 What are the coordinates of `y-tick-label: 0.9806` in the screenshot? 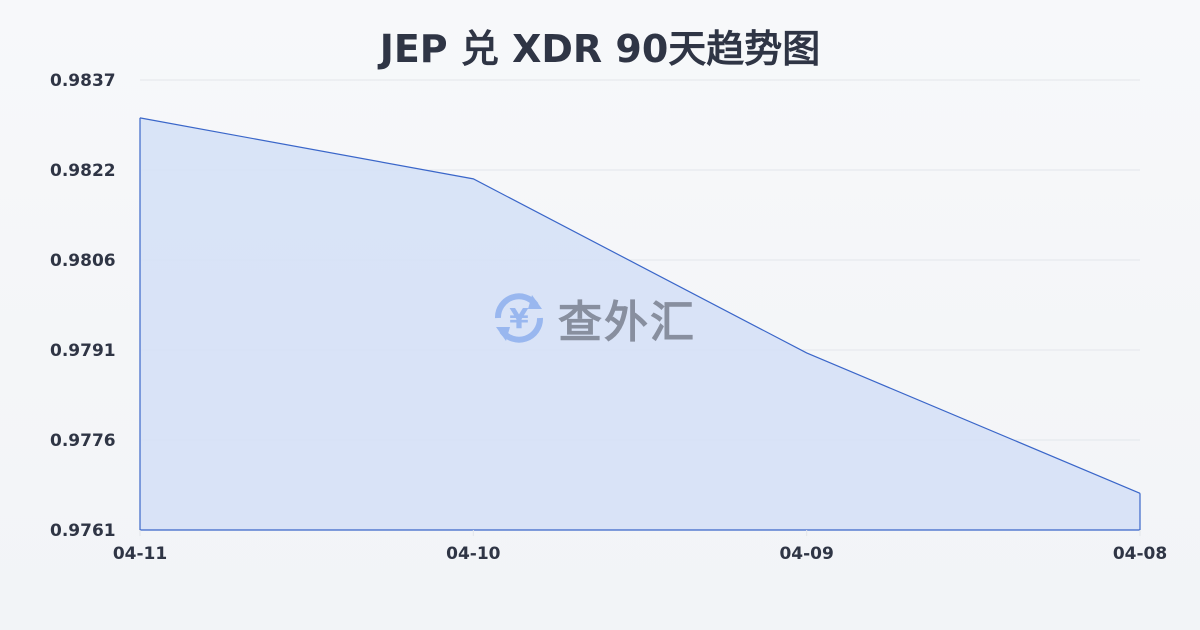 It's located at (83, 261).